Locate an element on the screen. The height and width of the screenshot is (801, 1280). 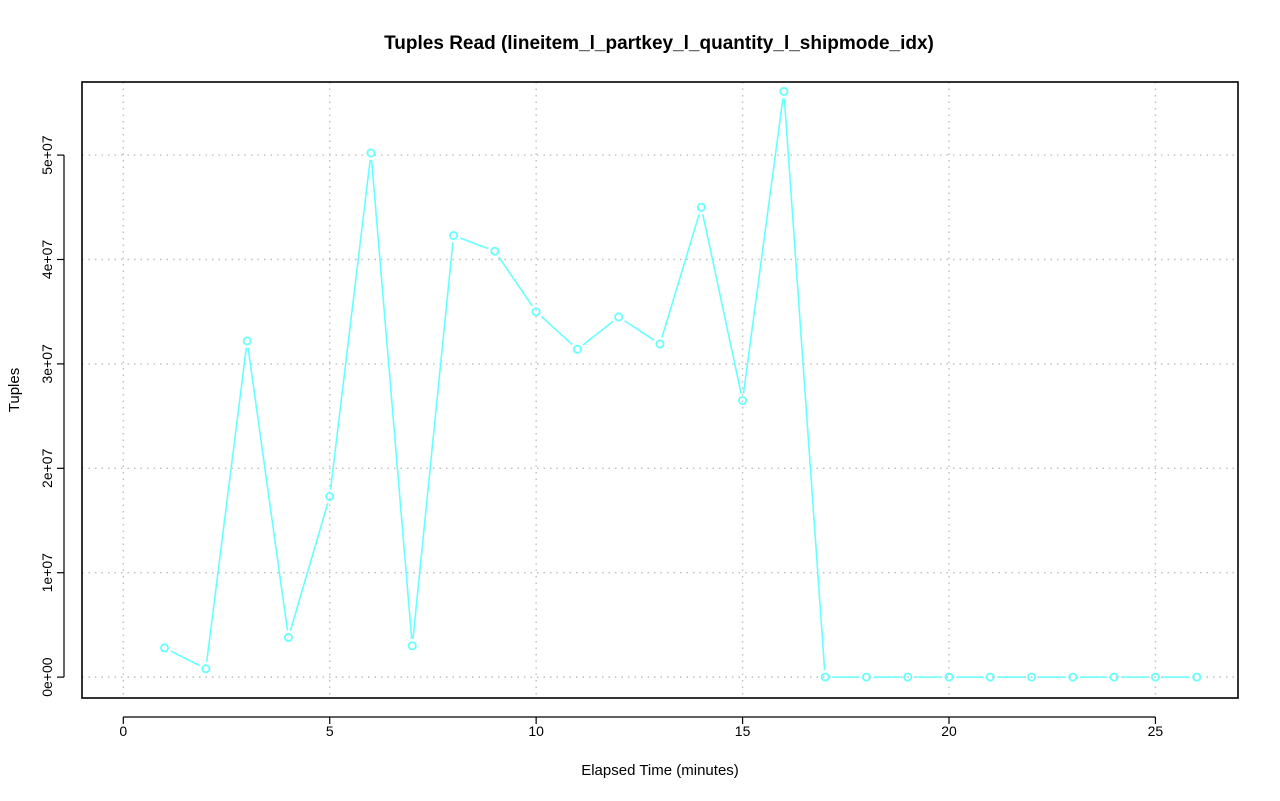
x-tick-label: 10 is located at coordinates (536, 731).